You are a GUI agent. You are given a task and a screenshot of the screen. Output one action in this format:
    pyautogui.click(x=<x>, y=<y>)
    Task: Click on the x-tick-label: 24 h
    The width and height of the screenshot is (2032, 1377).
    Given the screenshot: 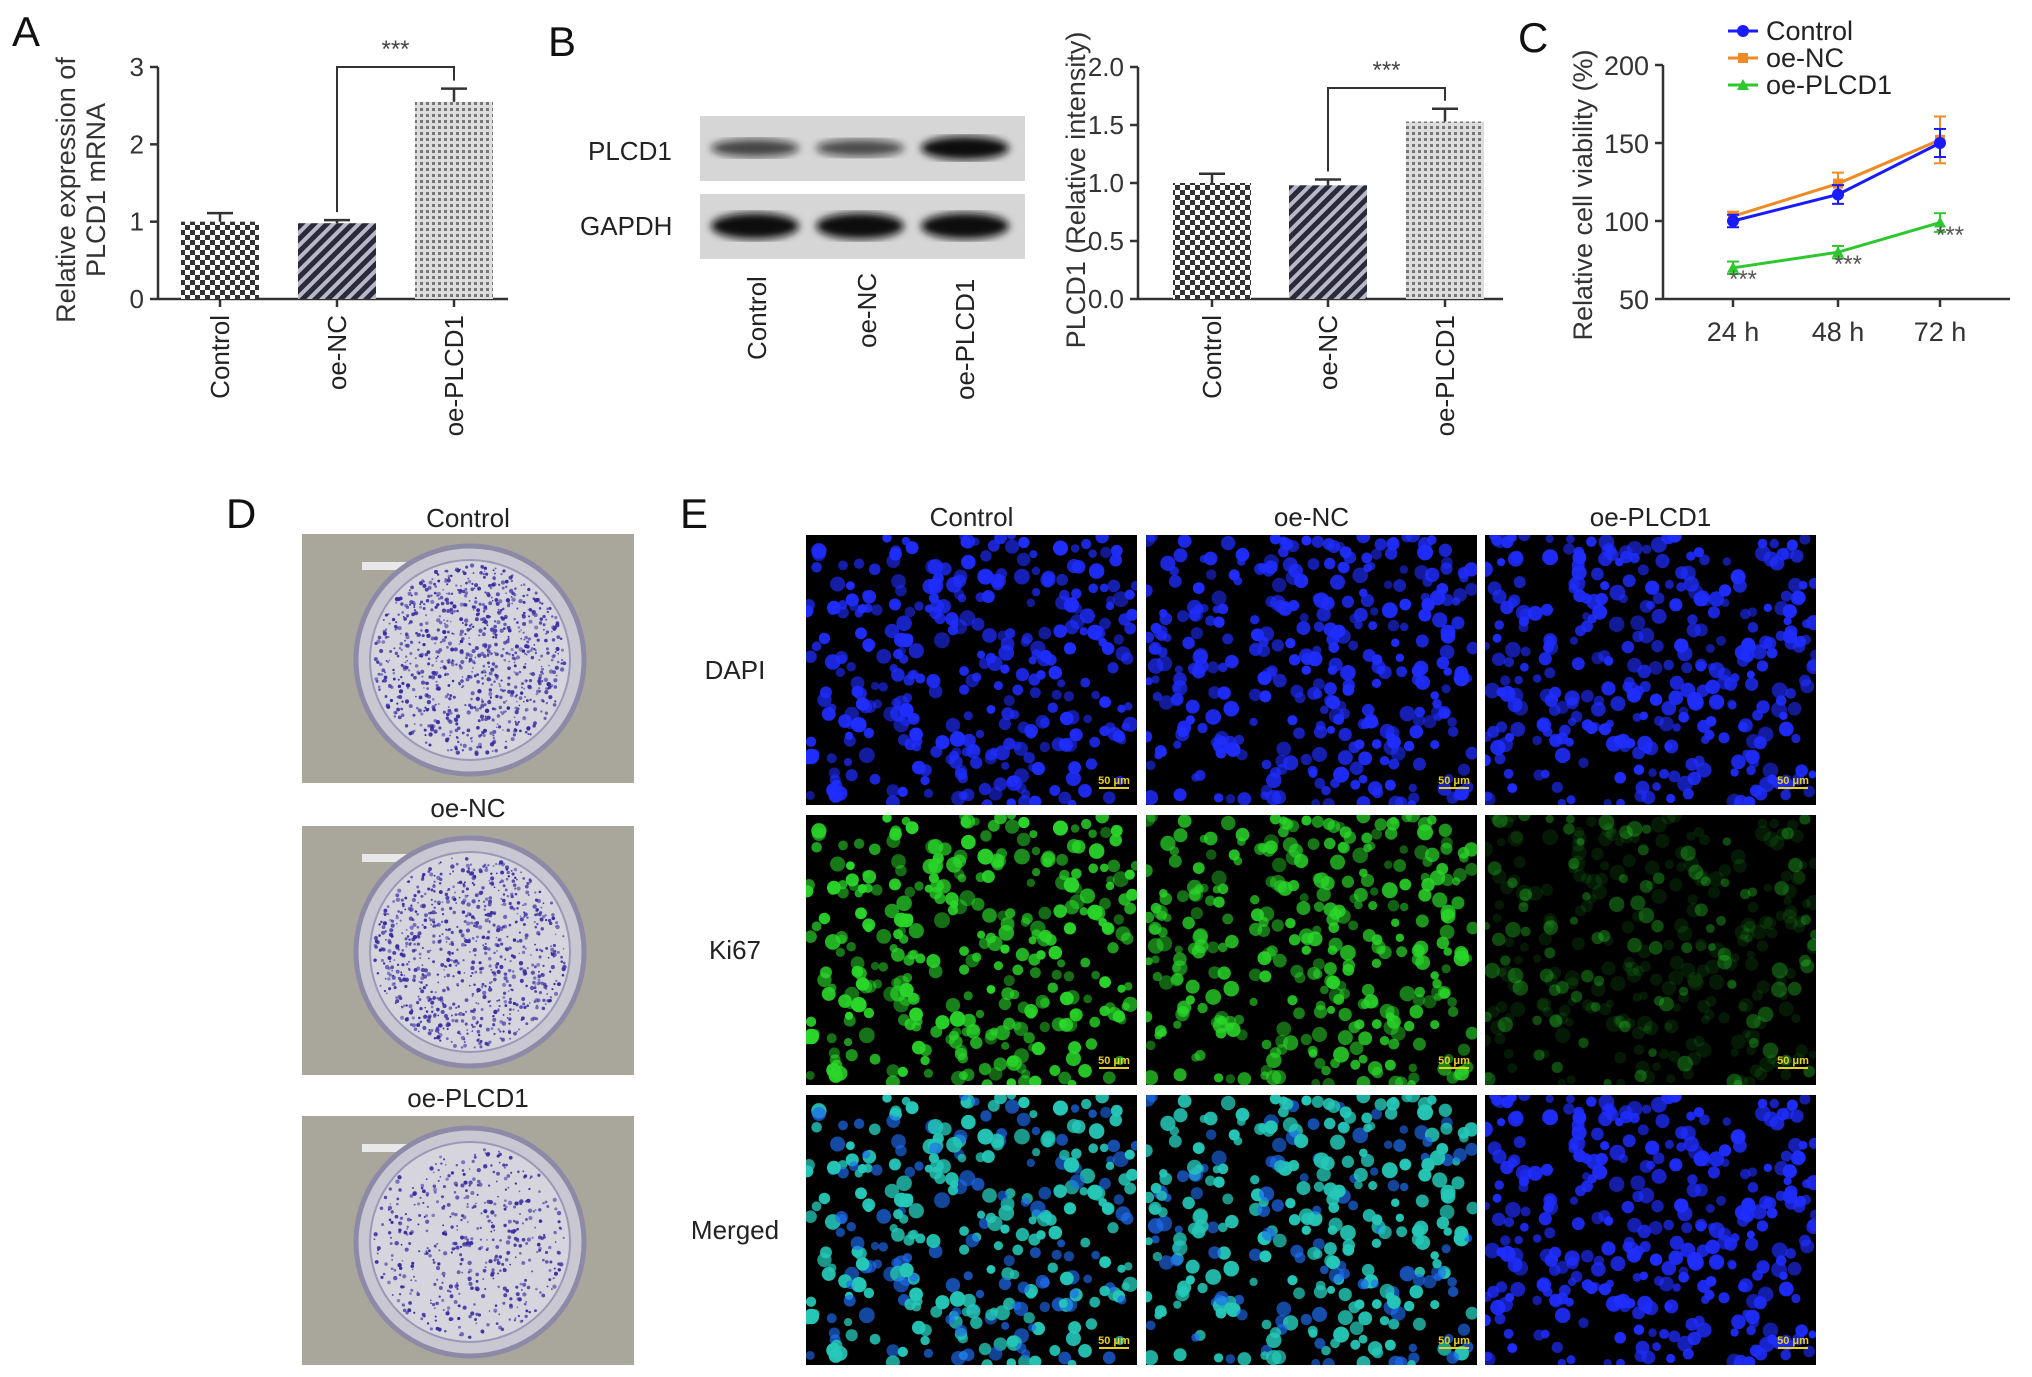 What is the action you would take?
    pyautogui.click(x=1733, y=332)
    